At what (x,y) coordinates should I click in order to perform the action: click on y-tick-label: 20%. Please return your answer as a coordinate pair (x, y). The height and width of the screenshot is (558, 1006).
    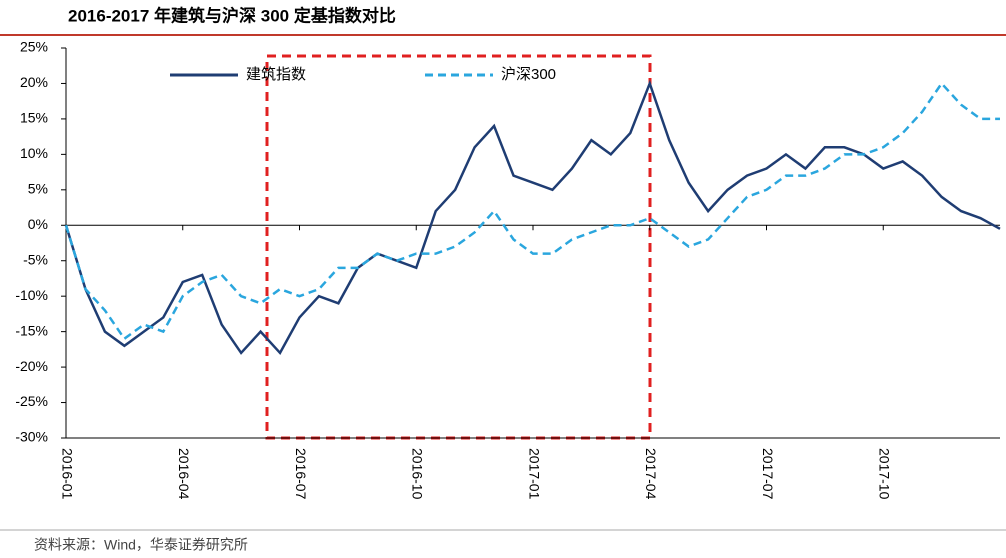
    Looking at the image, I should click on (34, 82).